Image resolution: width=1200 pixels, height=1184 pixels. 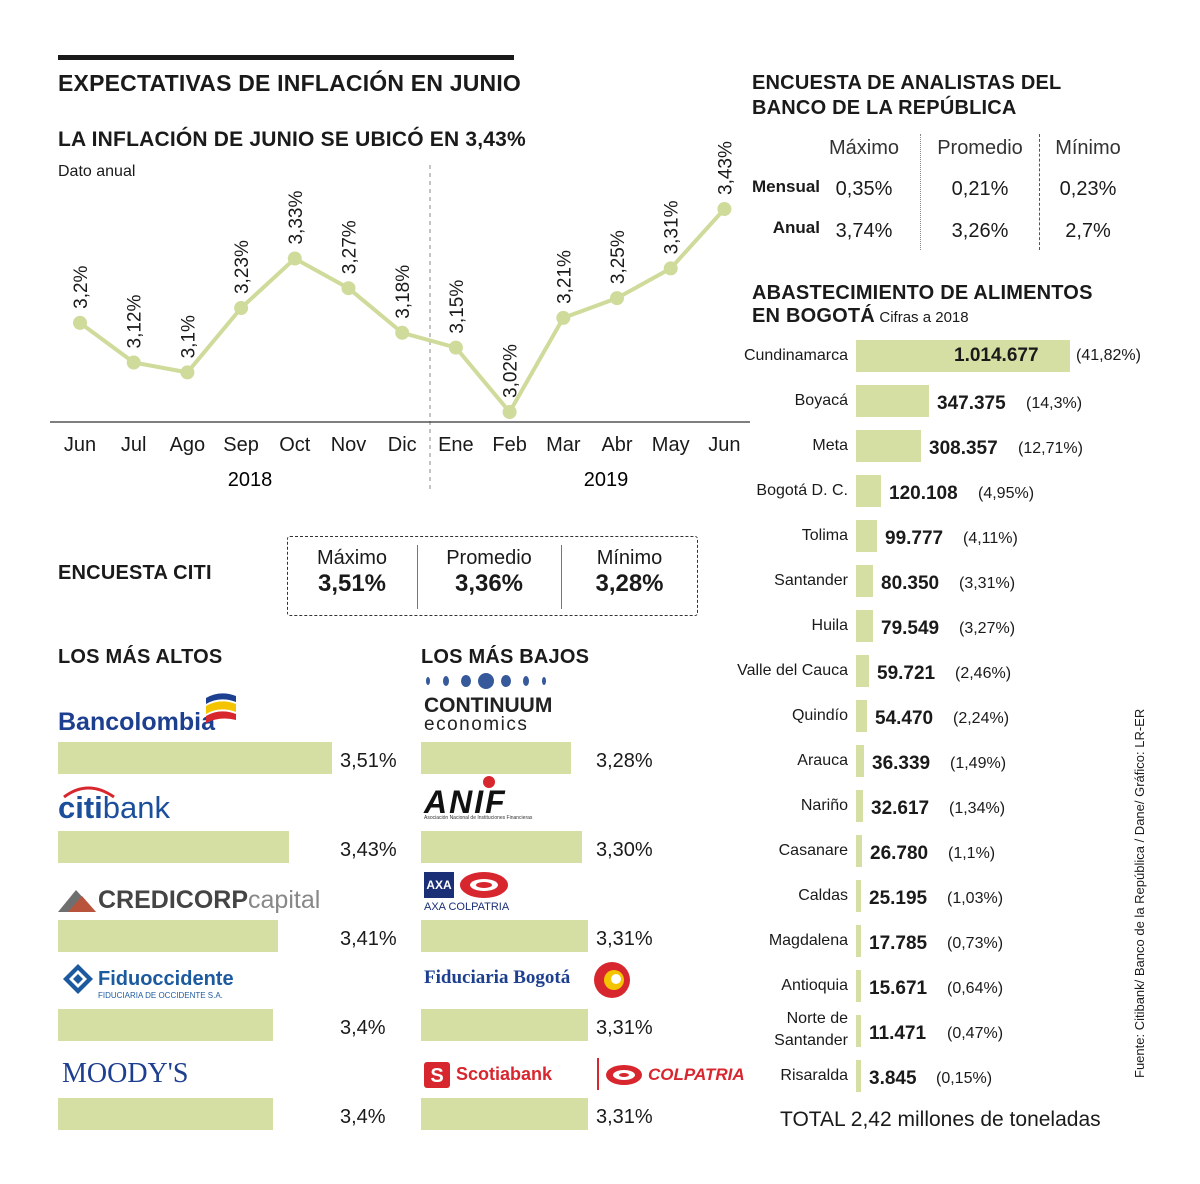 What do you see at coordinates (486, 681) in the screenshot?
I see `continuum-dots-icon` at bounding box center [486, 681].